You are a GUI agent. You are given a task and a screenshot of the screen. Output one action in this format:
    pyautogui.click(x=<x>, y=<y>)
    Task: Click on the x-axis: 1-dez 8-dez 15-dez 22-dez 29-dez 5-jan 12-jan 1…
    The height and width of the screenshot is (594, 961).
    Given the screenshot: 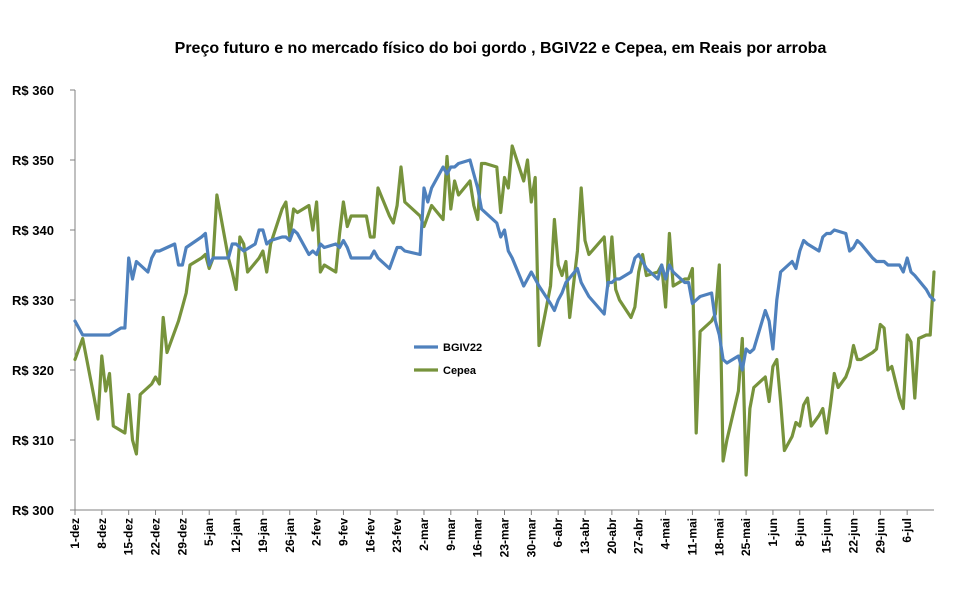 What is the action you would take?
    pyautogui.click(x=501, y=533)
    